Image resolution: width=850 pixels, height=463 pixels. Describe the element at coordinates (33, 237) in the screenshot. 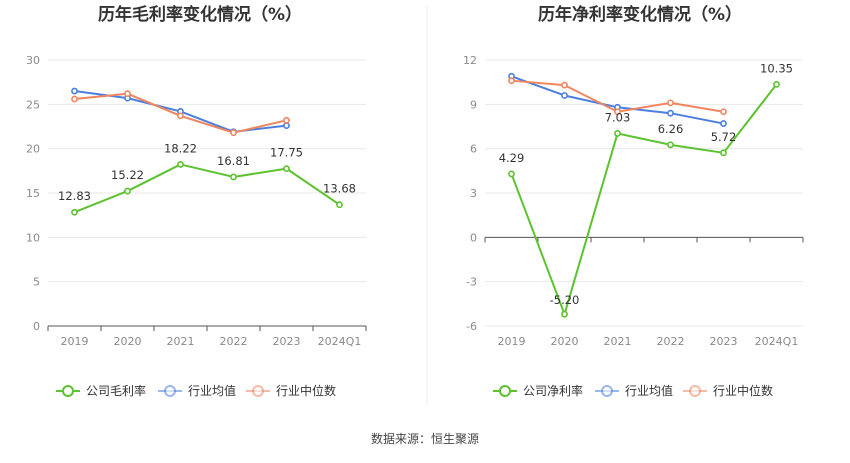

I see `y-tick-label: 10` at that location.